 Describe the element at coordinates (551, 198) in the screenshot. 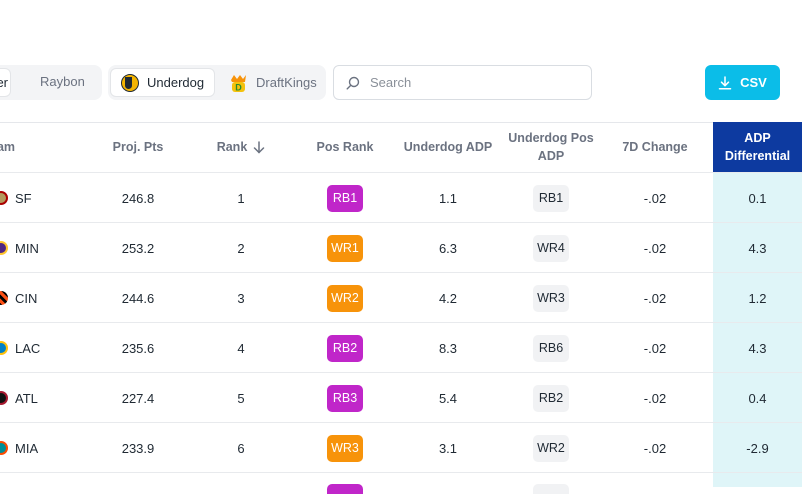

I see `underdog-pos-adp-cell: RB1` at that location.